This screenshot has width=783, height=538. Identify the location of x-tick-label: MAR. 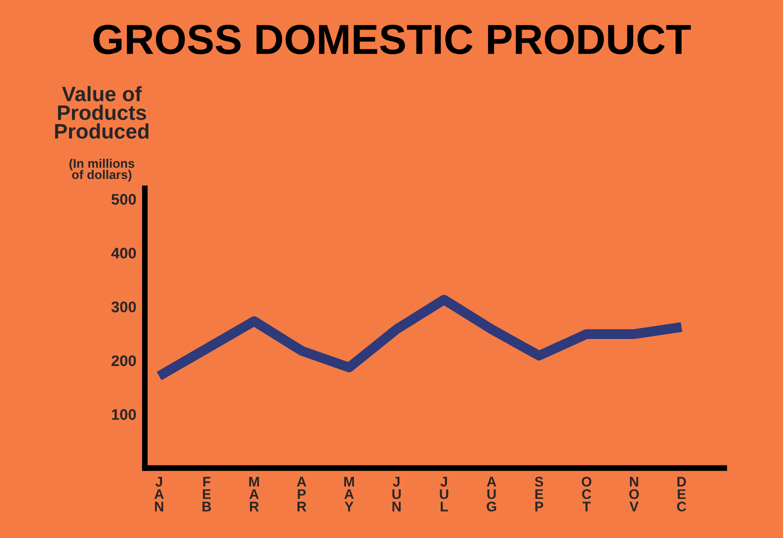
(254, 494).